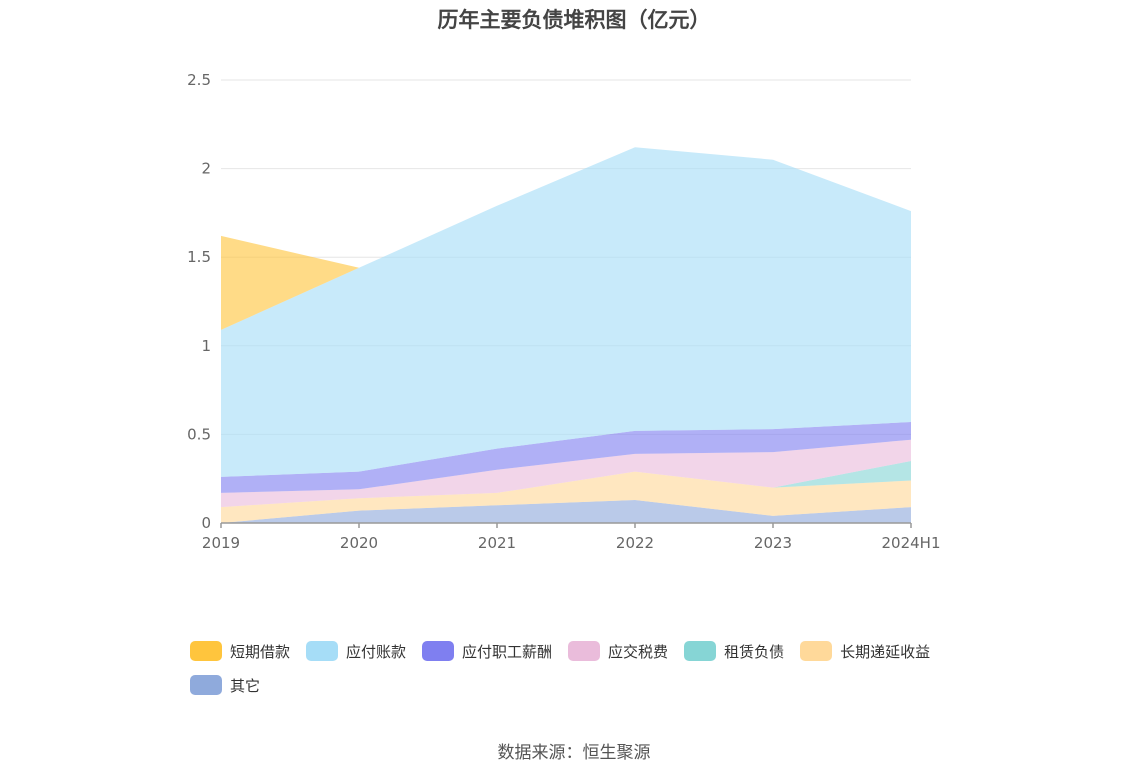 The width and height of the screenshot is (1148, 776). What do you see at coordinates (199, 80) in the screenshot?
I see `y-tick-label: 2.5` at bounding box center [199, 80].